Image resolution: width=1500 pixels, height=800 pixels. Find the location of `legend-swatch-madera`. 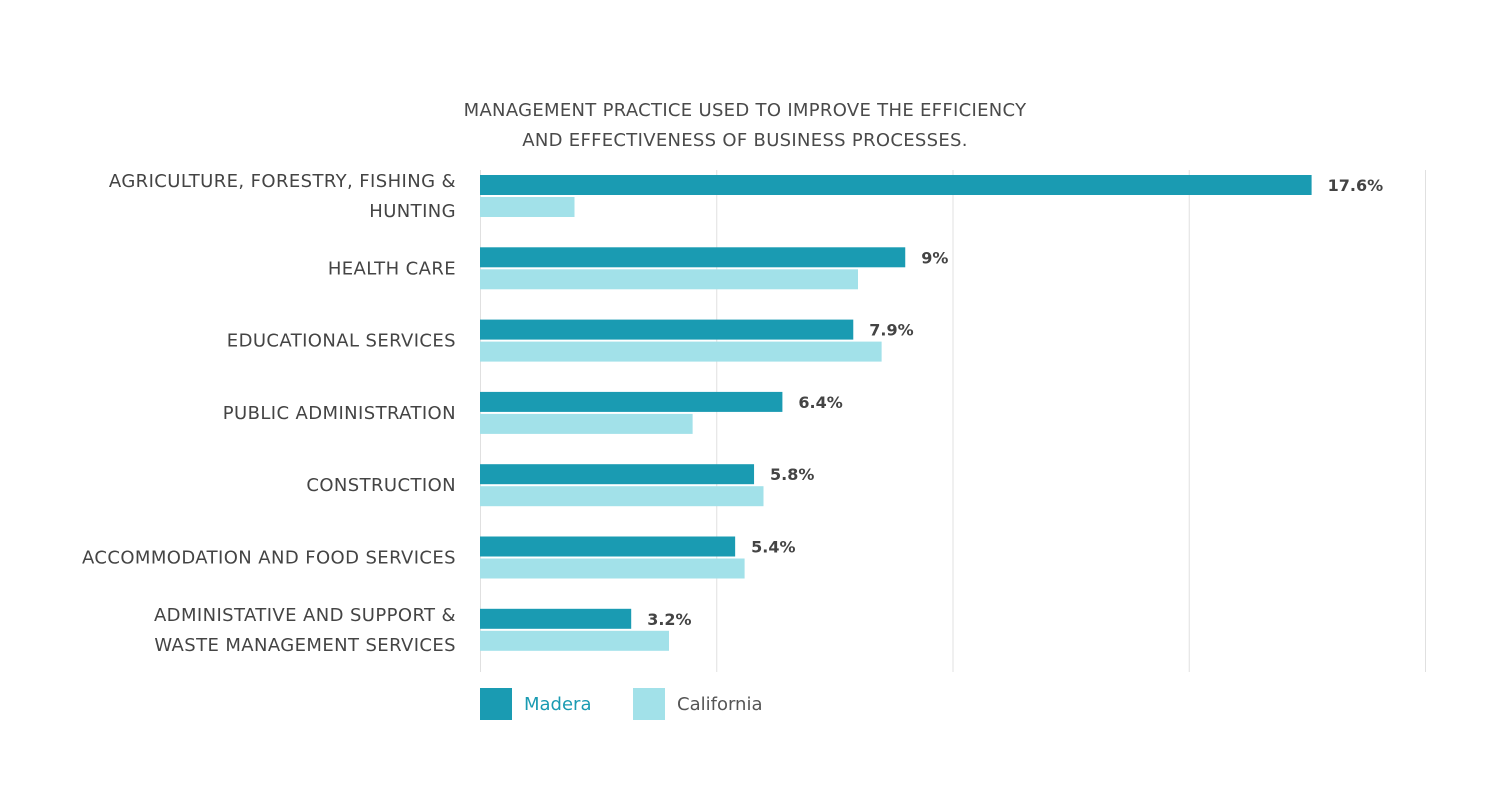

legend-swatch-madera is located at coordinates (496, 704).